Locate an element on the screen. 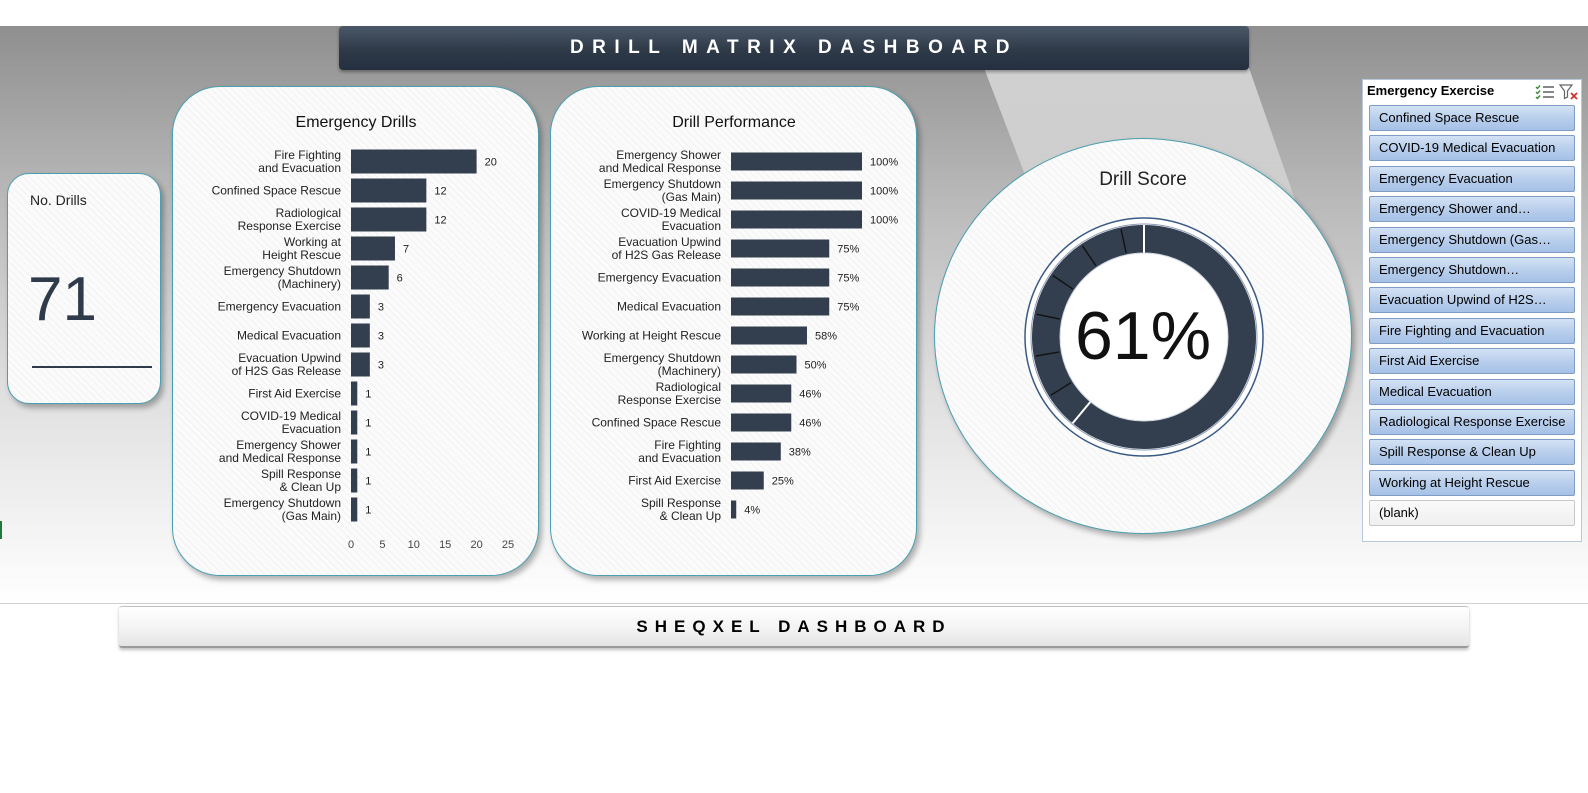 The width and height of the screenshot is (1588, 793). slicer-item: Radiological Response Exercise is located at coordinates (1472, 422).